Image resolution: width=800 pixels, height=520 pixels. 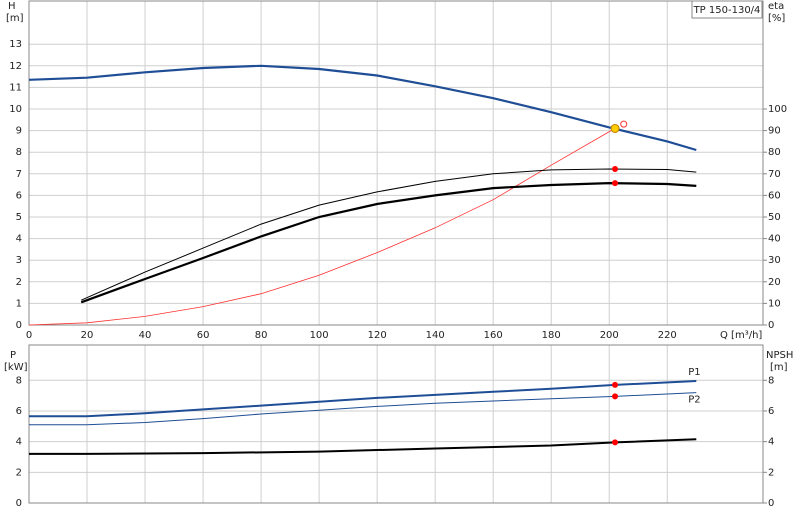 What do you see at coordinates (776, 6) in the screenshot?
I see `y2-axis-label: eta` at bounding box center [776, 6].